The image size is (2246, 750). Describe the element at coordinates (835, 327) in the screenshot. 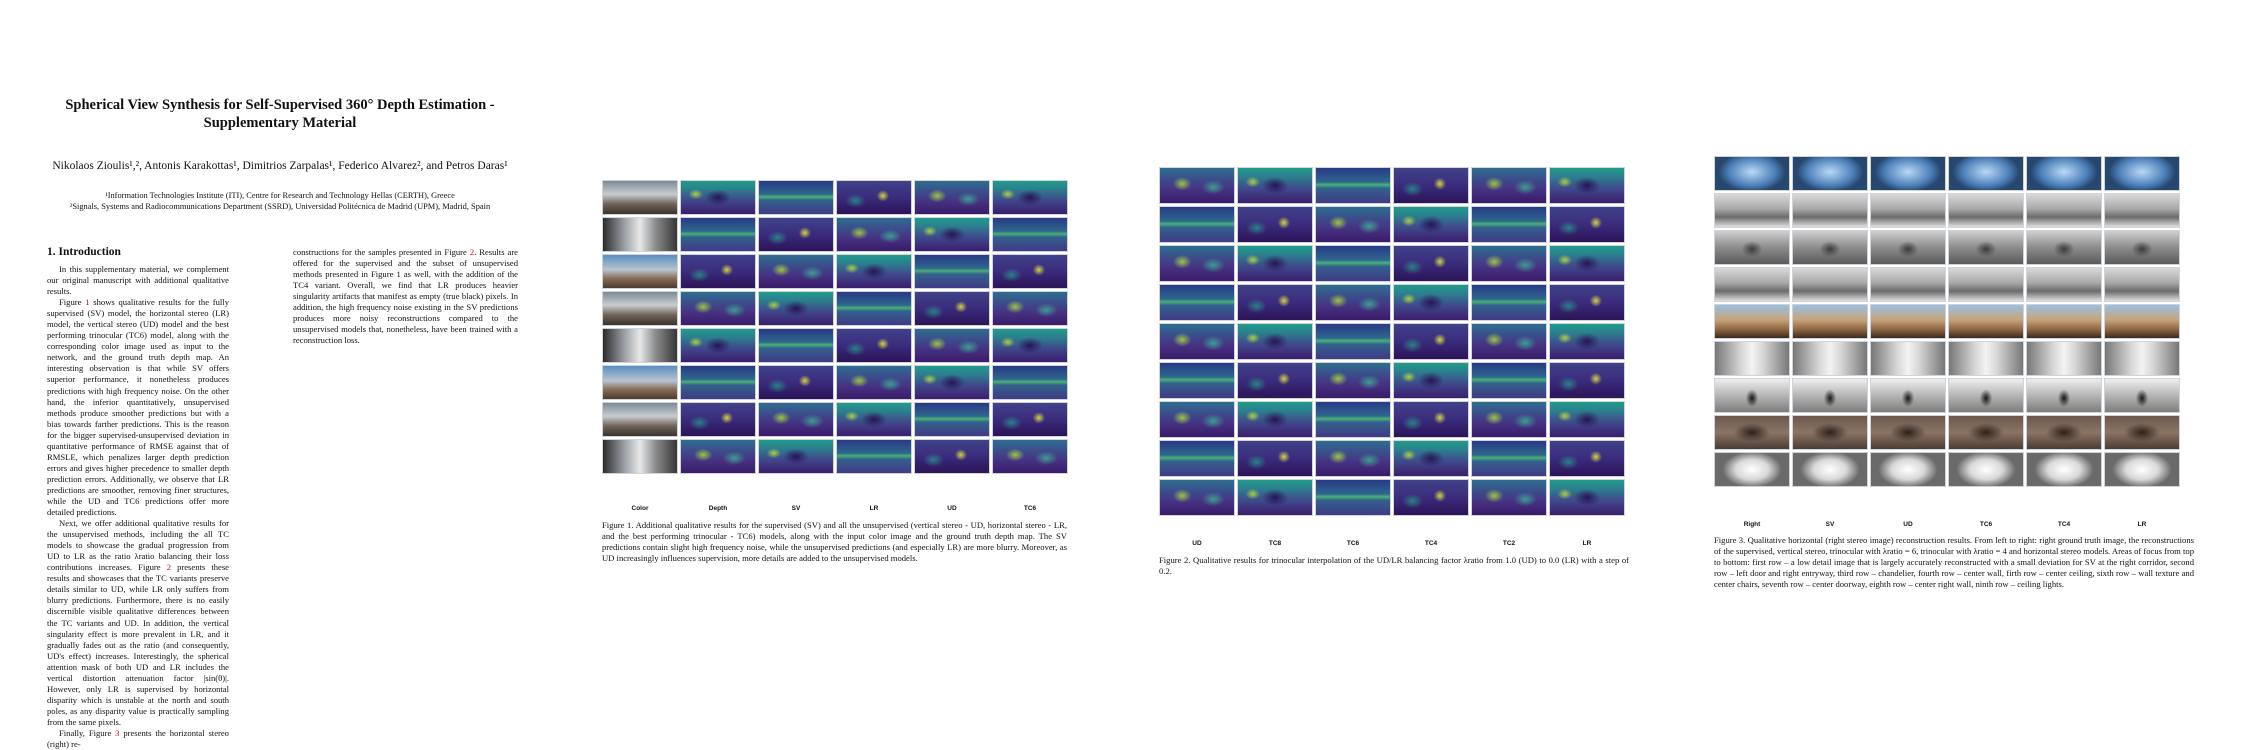

I see `figure-1-image-grid` at that location.